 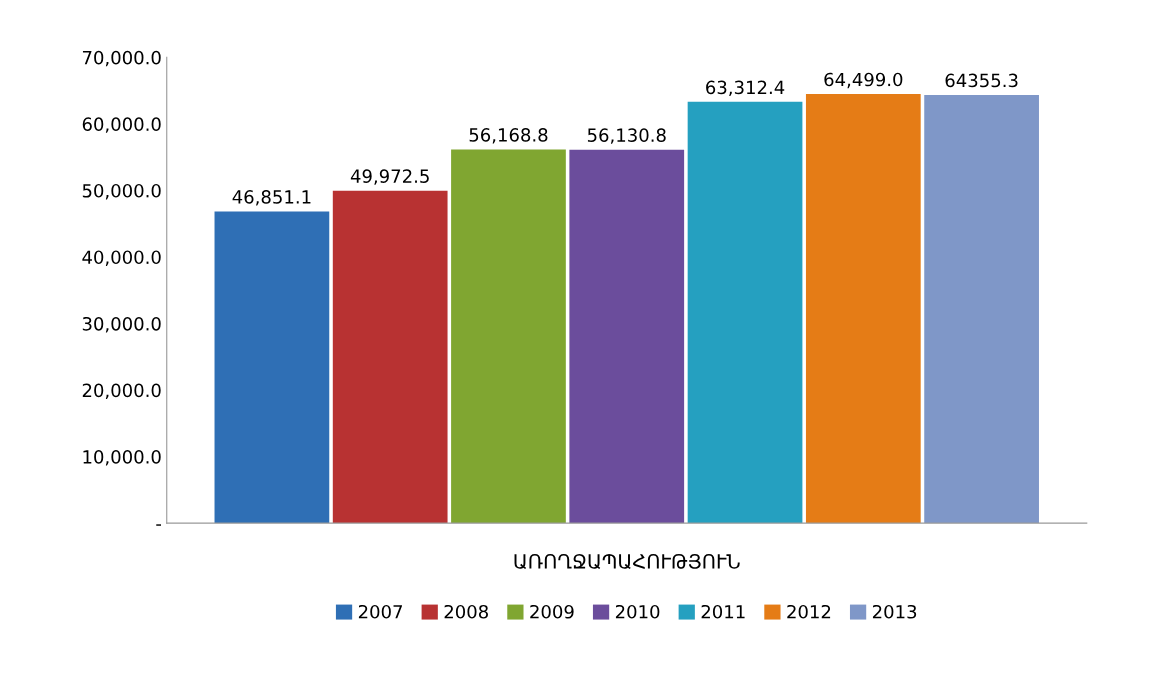 I want to click on y-tick-label: 60,000.0, so click(x=121, y=125).